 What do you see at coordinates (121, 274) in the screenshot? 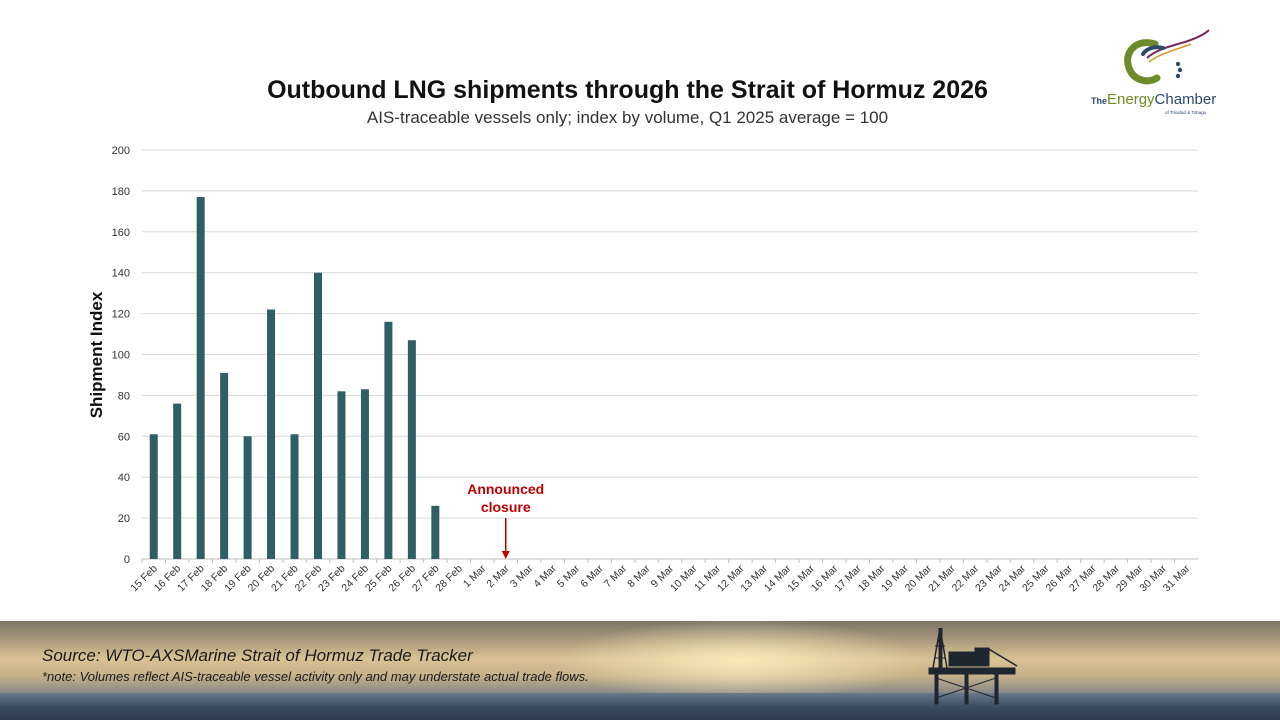
I see `y-tick-label: 140` at bounding box center [121, 274].